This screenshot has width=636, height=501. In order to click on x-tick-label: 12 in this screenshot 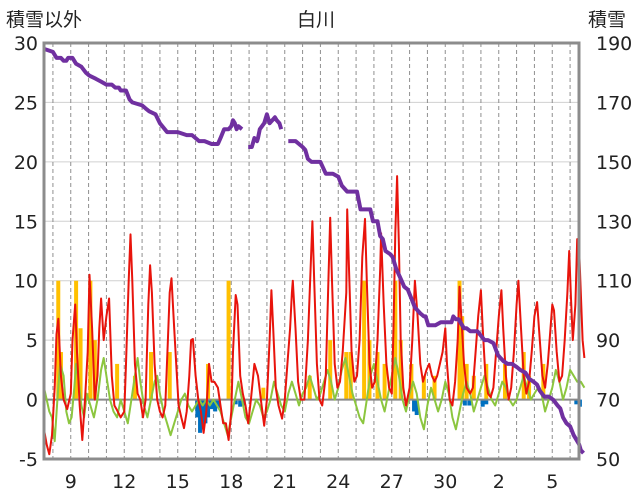, I will do `click(124, 482)`.